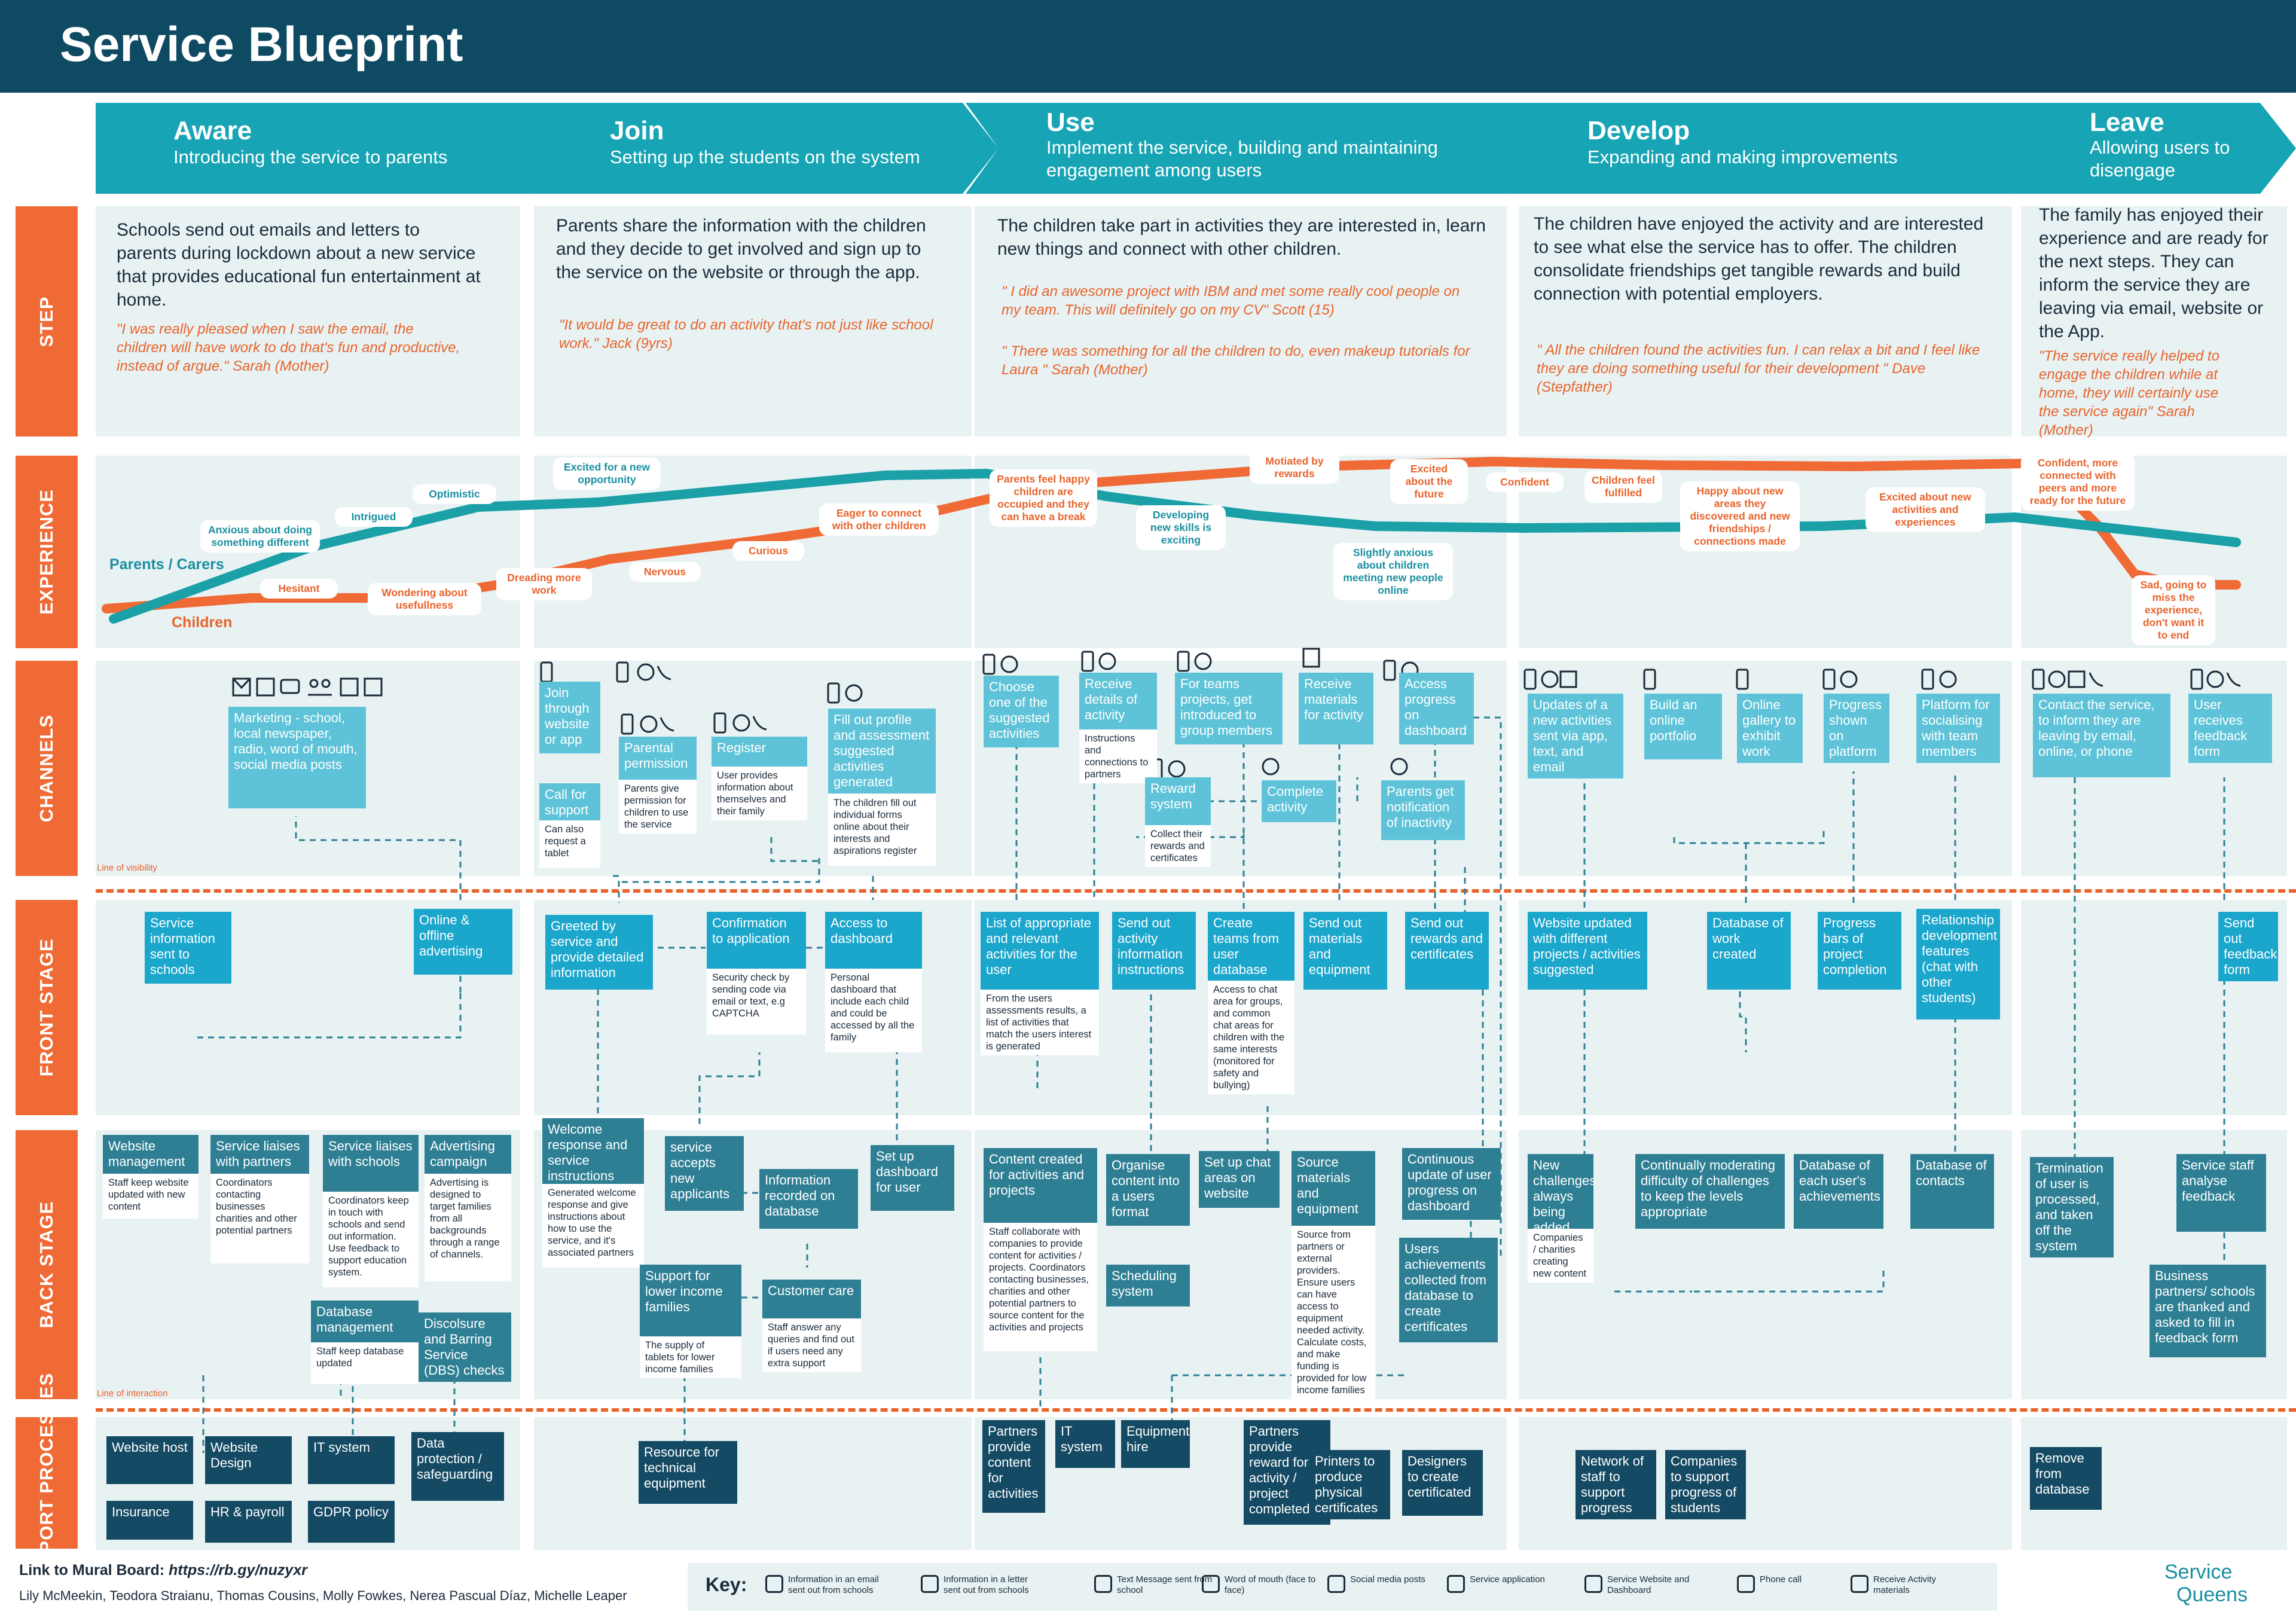  I want to click on row-label-front-stage: FRONT STAGE, so click(47, 1007).